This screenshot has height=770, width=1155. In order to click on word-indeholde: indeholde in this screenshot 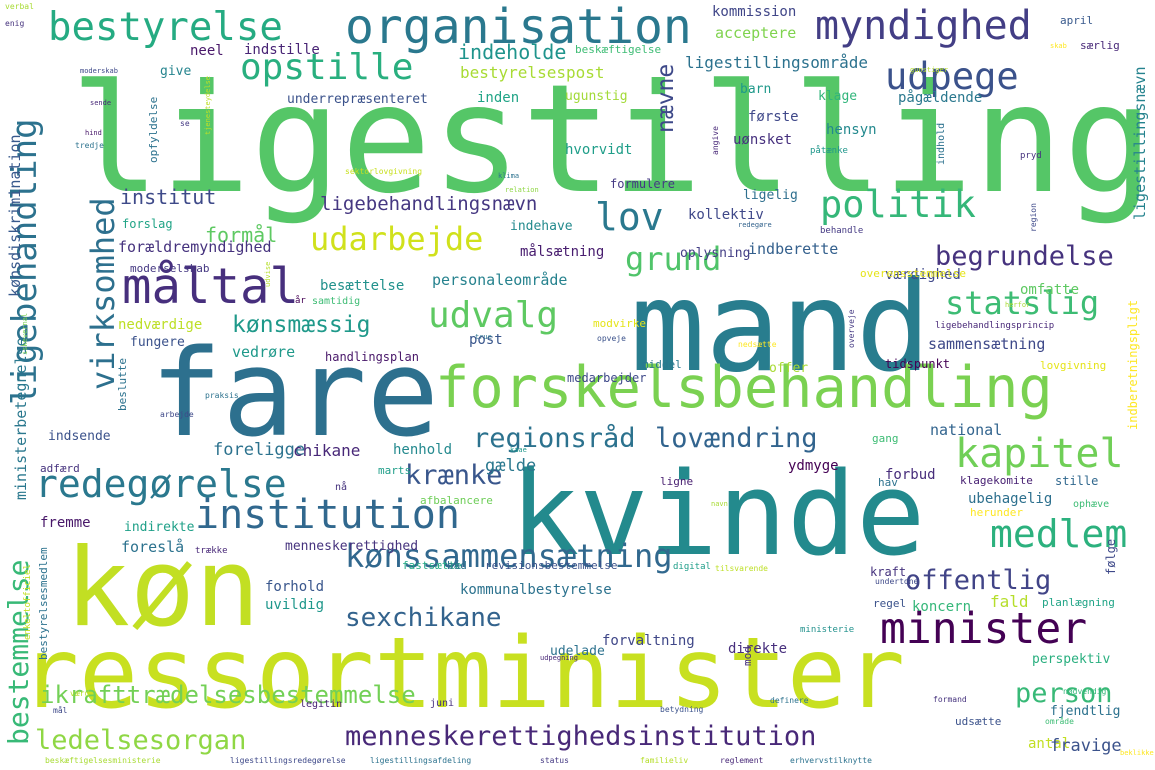, I will do `click(512, 52)`.